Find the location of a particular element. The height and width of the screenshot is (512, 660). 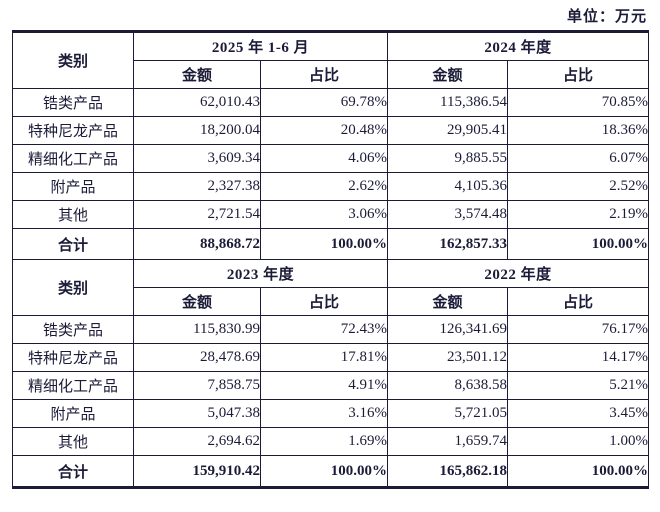

ratio-cell: 3.06% is located at coordinates (324, 214).